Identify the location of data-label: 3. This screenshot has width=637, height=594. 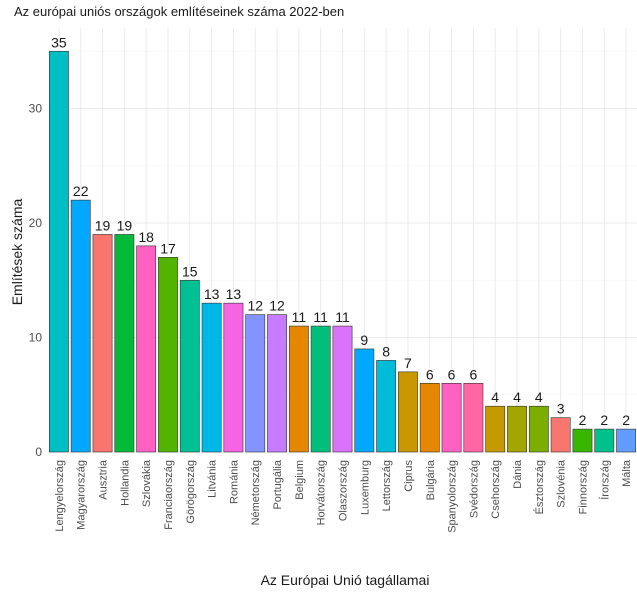
(561, 409).